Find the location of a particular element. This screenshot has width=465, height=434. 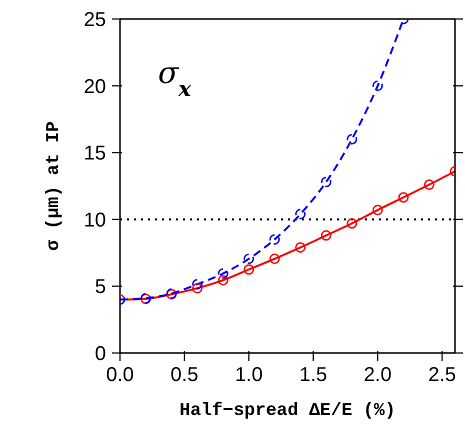

y-tick-label: 0 is located at coordinates (100, 354).